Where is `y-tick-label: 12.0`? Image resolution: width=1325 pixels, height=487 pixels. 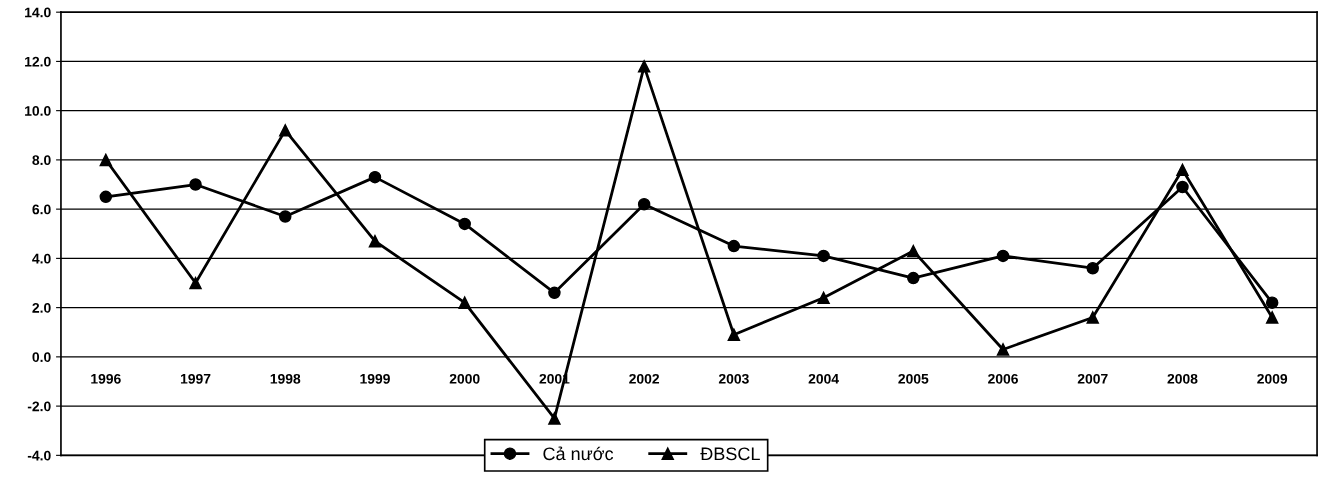
y-tick-label: 12.0 is located at coordinates (38, 61).